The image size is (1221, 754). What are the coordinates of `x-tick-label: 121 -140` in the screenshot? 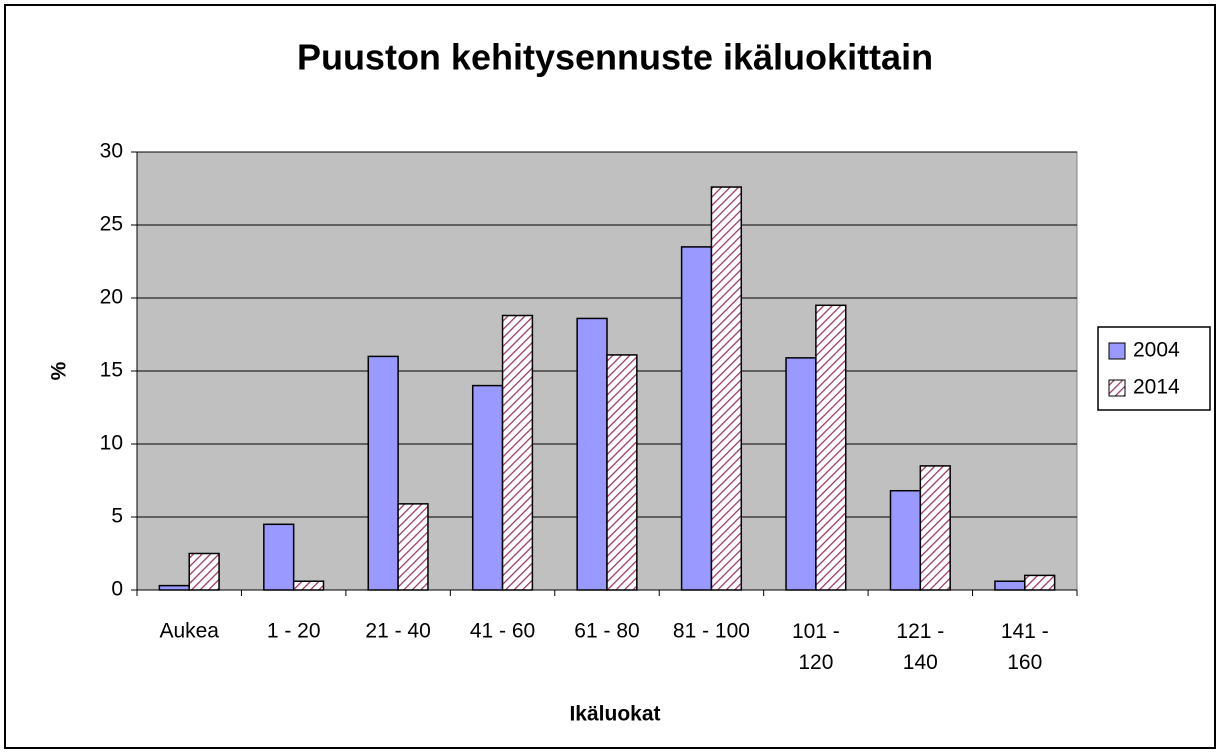 It's located at (920, 647).